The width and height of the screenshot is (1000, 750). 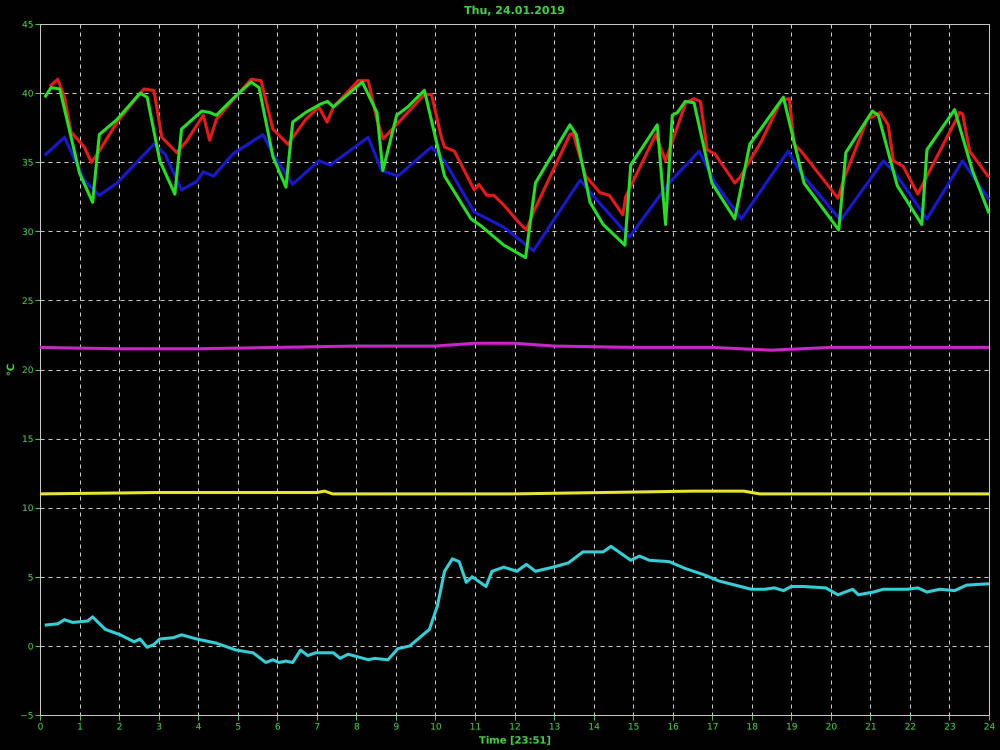 What do you see at coordinates (792, 727) in the screenshot?
I see `x-tick-label: 19` at bounding box center [792, 727].